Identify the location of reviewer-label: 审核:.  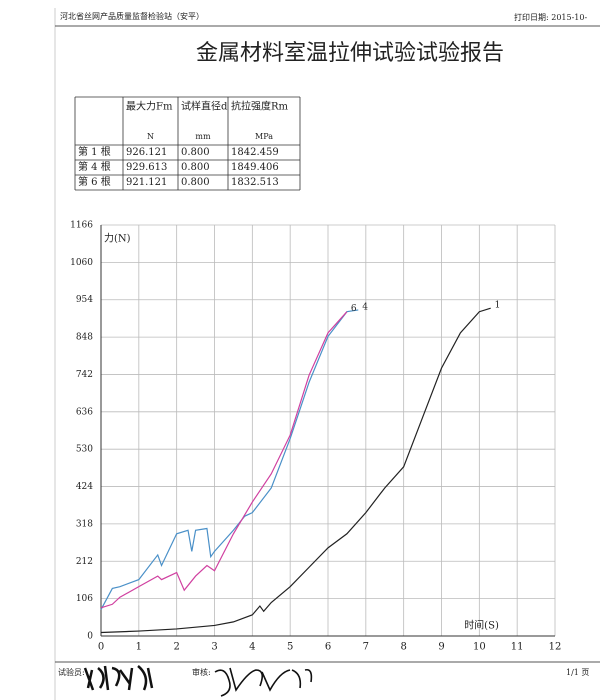
(201, 672).